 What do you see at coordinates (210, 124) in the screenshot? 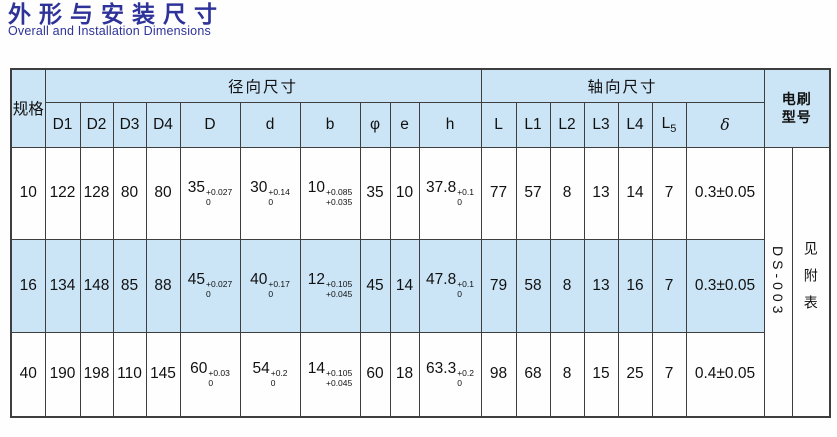
I see `col-header-D: D` at bounding box center [210, 124].